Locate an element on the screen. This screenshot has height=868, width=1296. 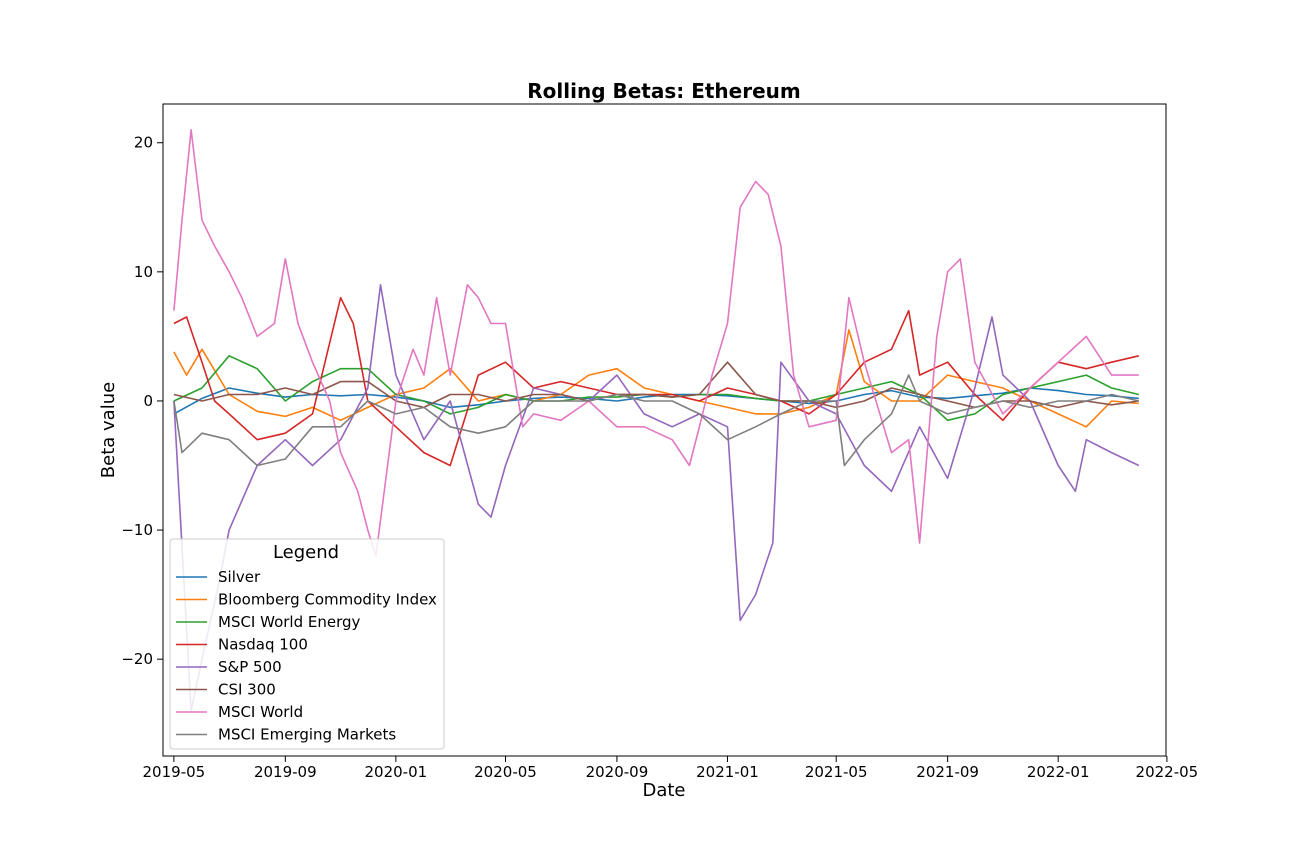
x-tick-label: 2021-01 is located at coordinates (727, 772).